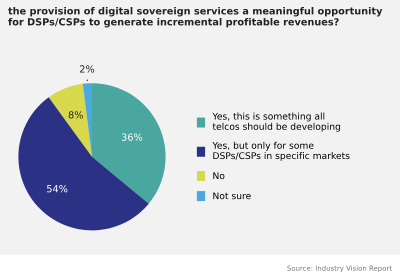 The width and height of the screenshot is (400, 280). What do you see at coordinates (57, 188) in the screenshot?
I see `data-label: 54%` at bounding box center [57, 188].